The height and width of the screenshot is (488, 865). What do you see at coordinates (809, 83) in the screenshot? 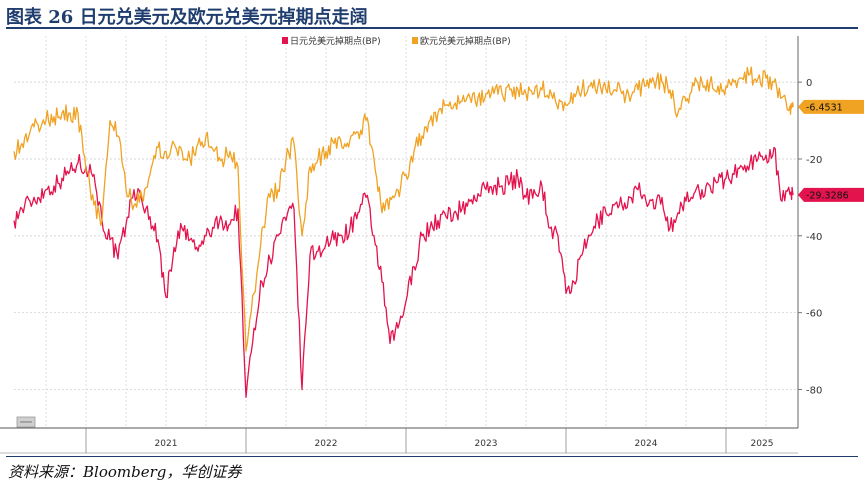
I see `y-tick-label: 0` at bounding box center [809, 83].